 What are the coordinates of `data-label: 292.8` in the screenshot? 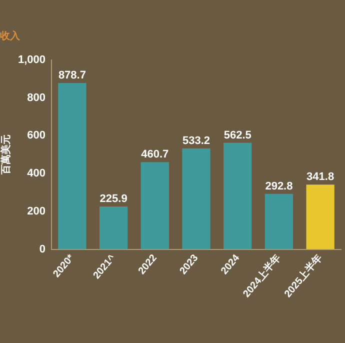 It's located at (279, 186).